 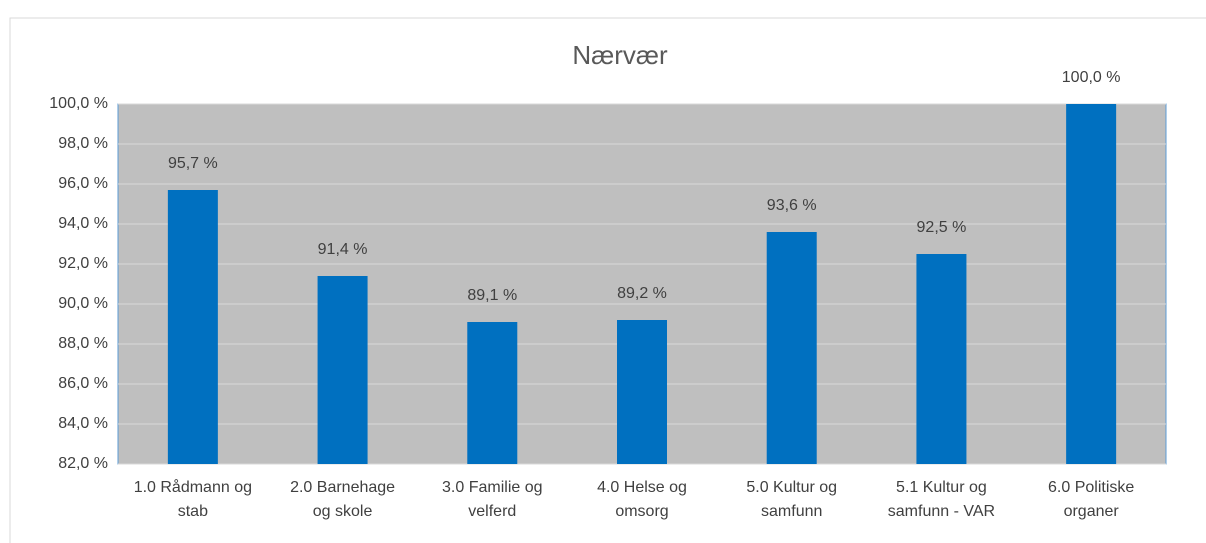 What do you see at coordinates (941, 487) in the screenshot?
I see `x-tick-label: 5.1 Kultur og` at bounding box center [941, 487].